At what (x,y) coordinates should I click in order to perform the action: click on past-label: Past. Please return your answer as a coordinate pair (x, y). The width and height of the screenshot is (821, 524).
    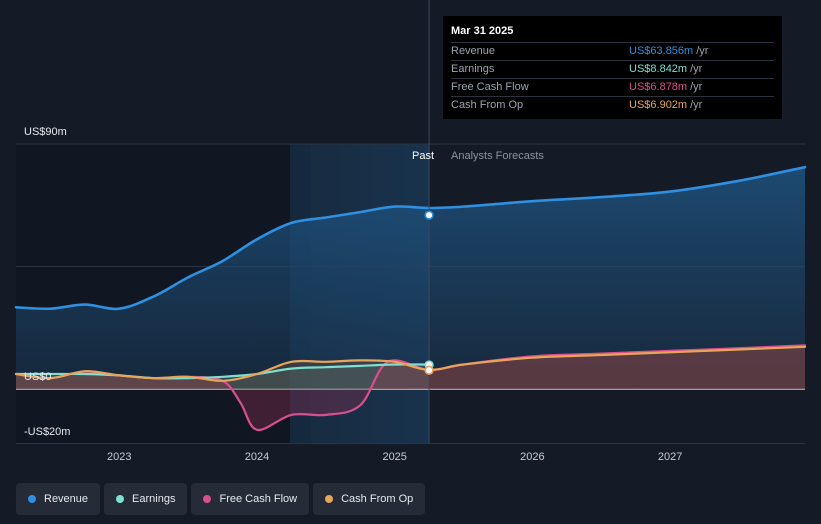
    Looking at the image, I should click on (423, 156).